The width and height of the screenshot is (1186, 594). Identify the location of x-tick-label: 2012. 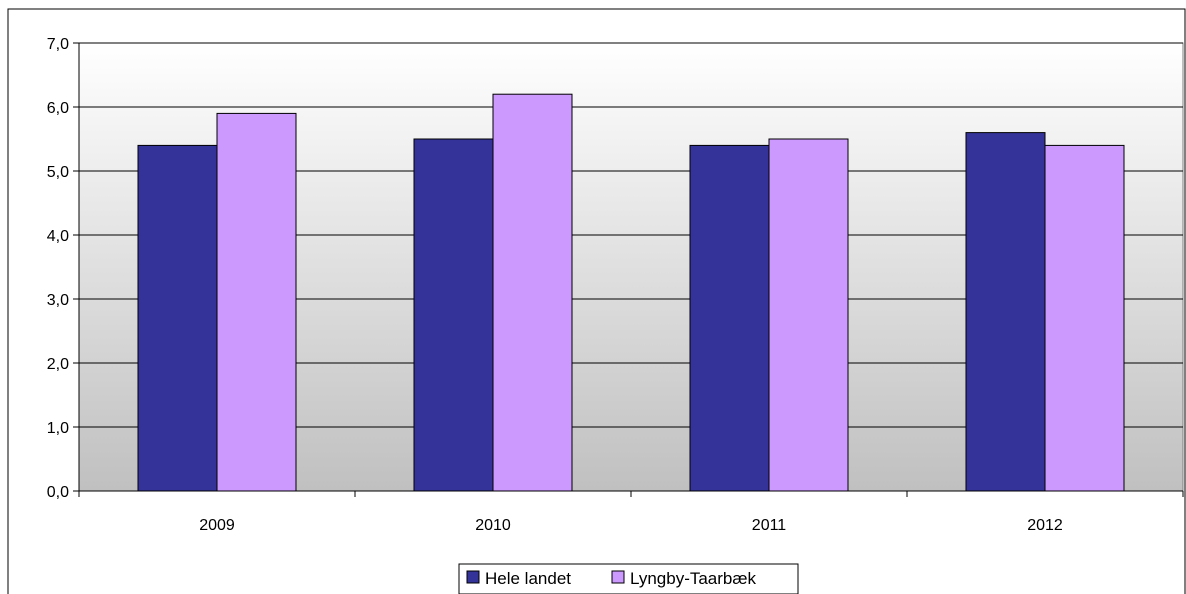
(1045, 525).